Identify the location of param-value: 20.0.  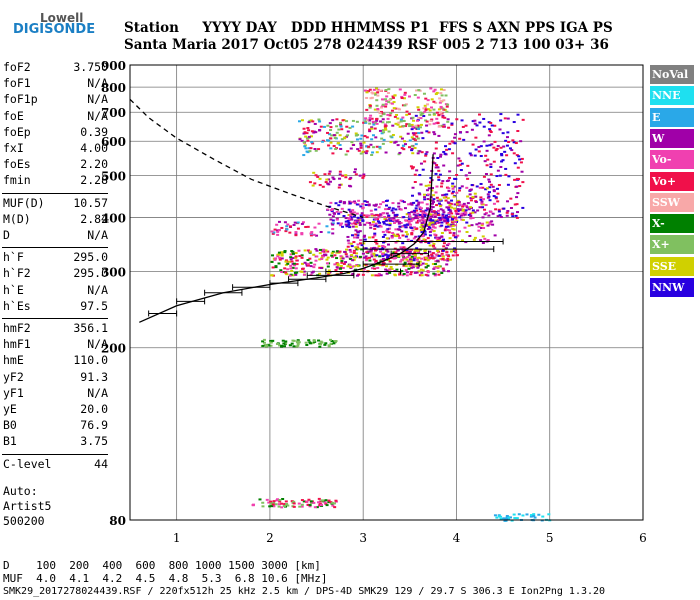
(94, 409).